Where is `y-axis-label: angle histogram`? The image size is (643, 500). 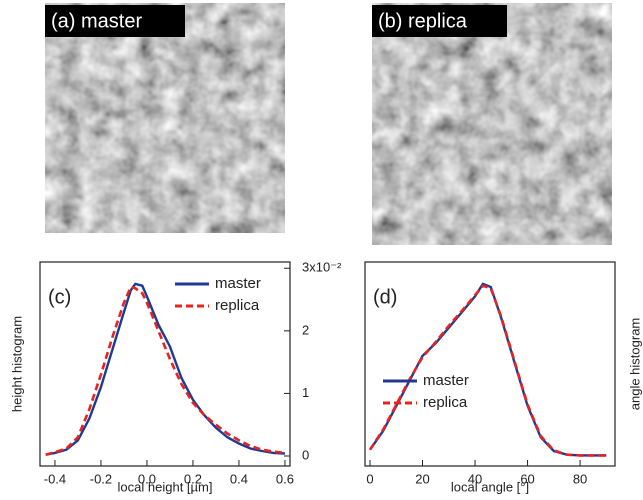
y-axis-label: angle histogram is located at coordinates (634, 364).